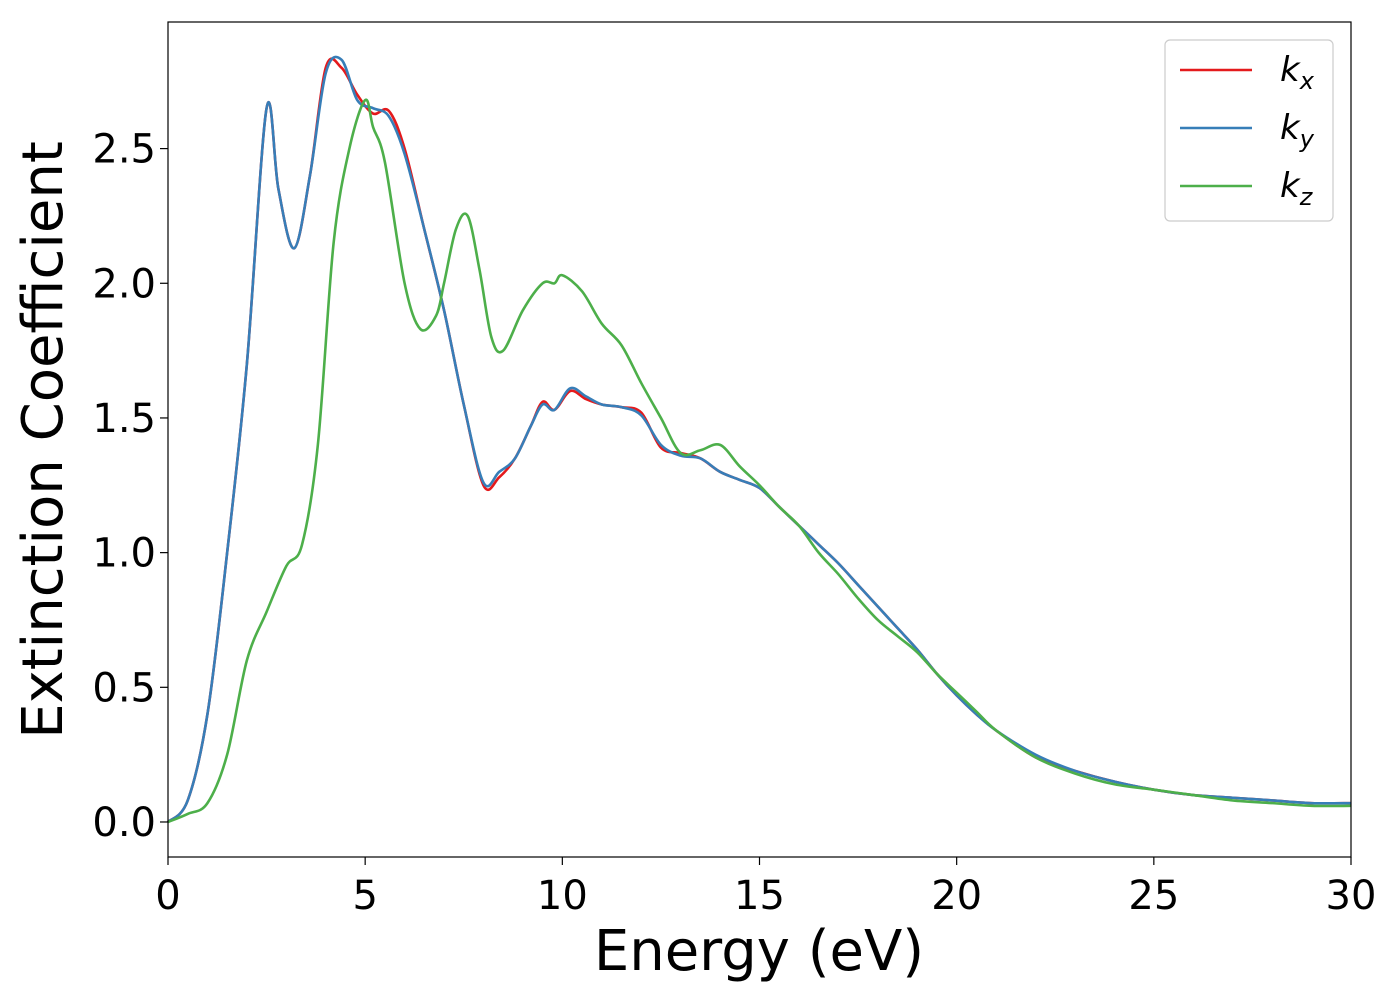  What do you see at coordinates (167, 896) in the screenshot?
I see `x-tick-label: 0` at bounding box center [167, 896].